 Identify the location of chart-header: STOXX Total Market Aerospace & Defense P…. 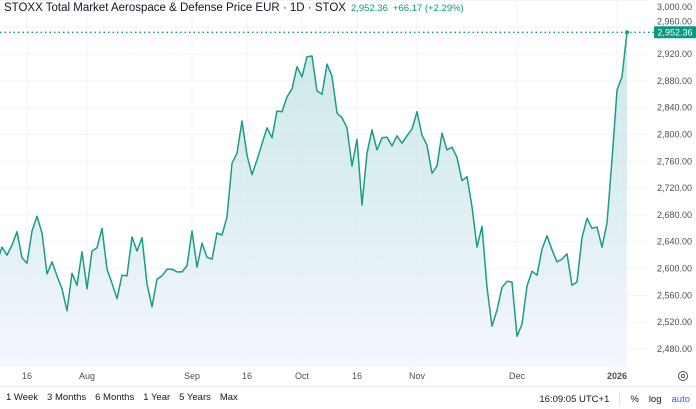
(234, 8).